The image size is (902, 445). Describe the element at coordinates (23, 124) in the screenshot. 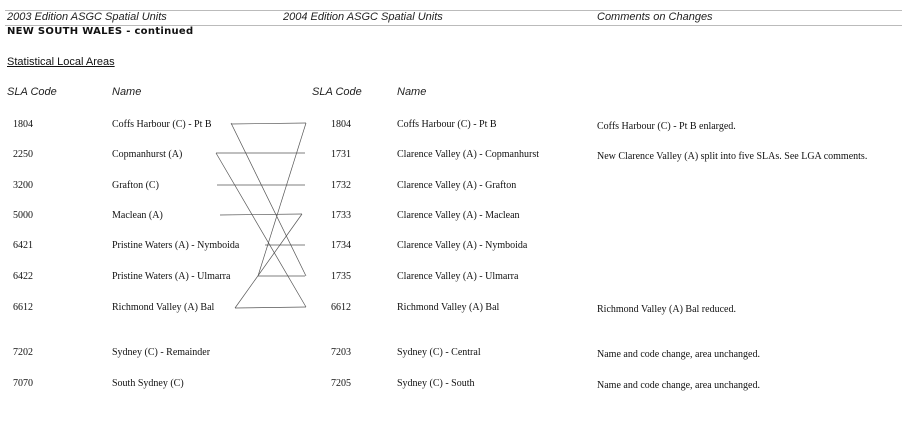

I see `sla-code-2003: 1804` at that location.